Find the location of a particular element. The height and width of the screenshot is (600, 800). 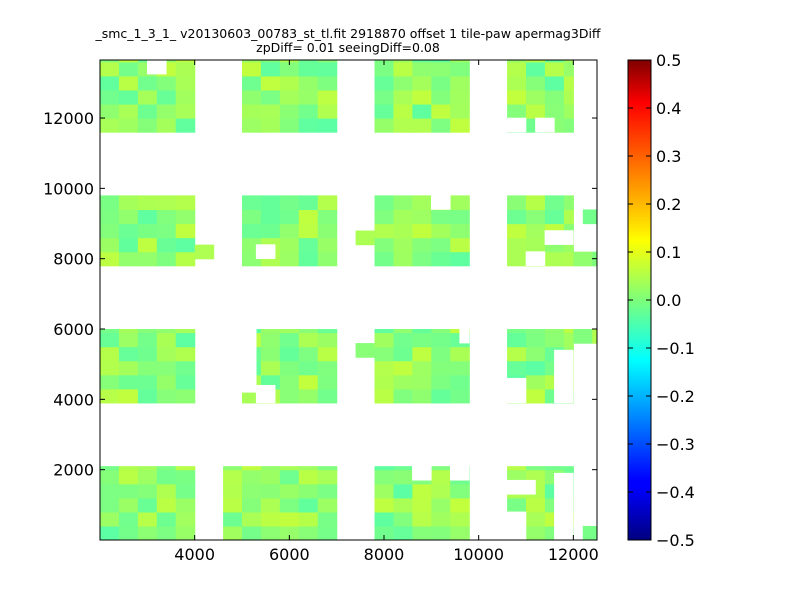

y-tick-label: 6000 is located at coordinates (73, 329).